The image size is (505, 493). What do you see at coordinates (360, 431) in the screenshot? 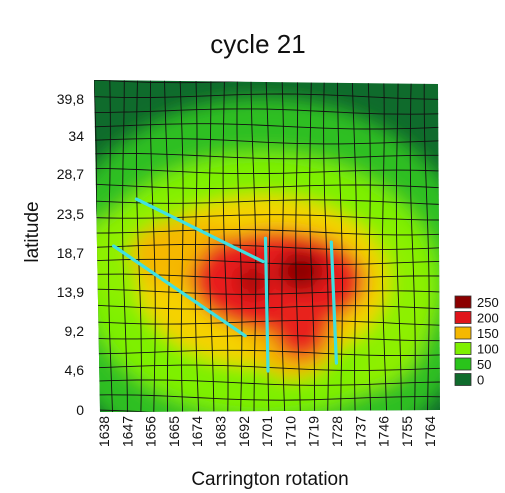
I see `x-tick-label: 1737` at bounding box center [360, 431].